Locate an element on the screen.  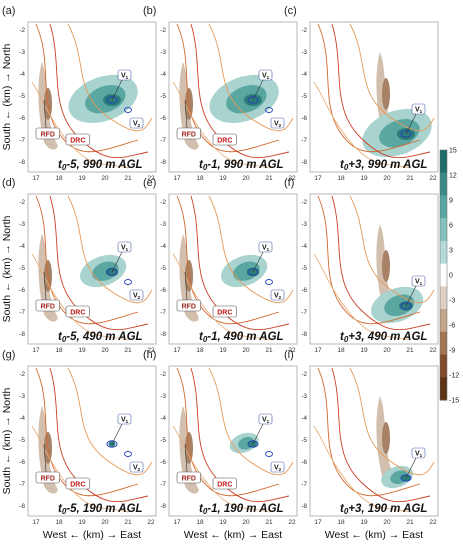
panel-label: (a) is located at coordinates (8, 11).